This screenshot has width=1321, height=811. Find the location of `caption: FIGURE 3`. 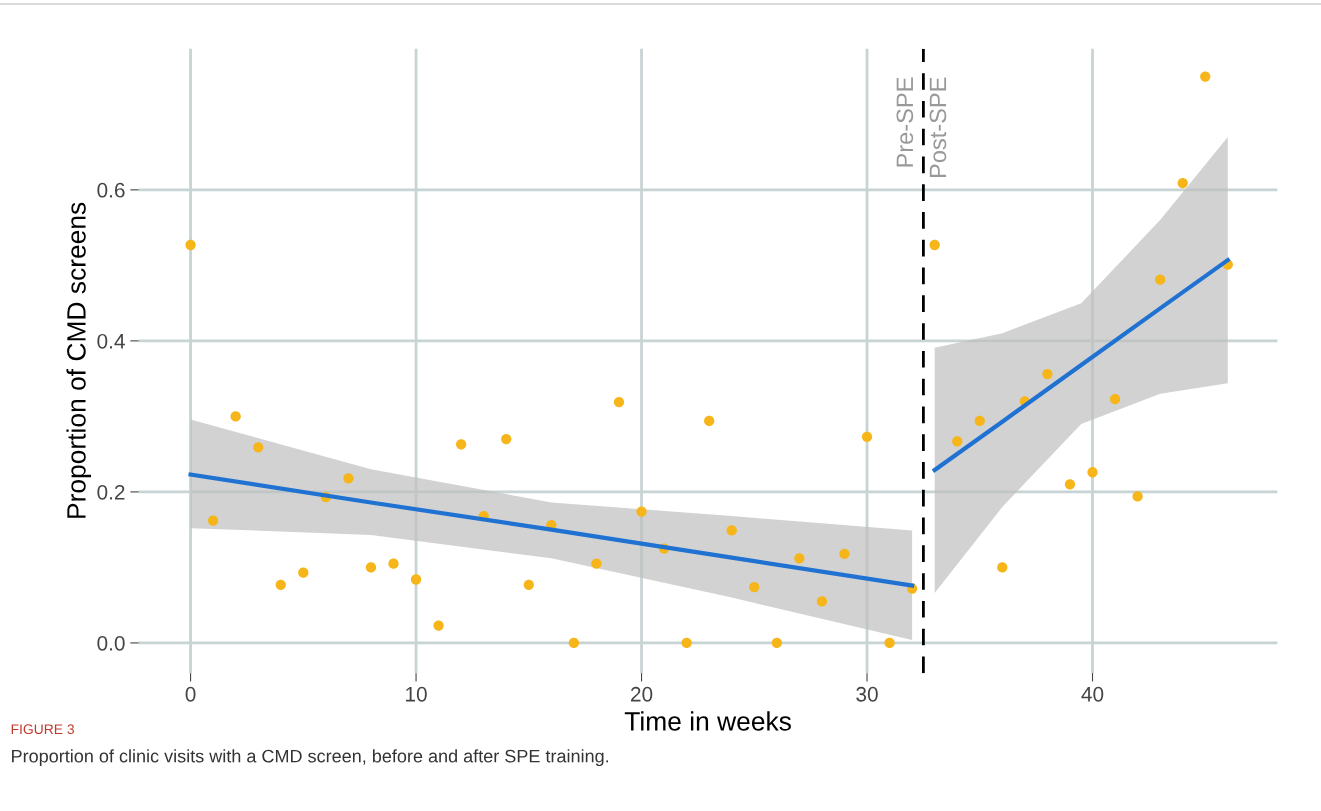

caption: FIGURE 3 is located at coordinates (43, 729).